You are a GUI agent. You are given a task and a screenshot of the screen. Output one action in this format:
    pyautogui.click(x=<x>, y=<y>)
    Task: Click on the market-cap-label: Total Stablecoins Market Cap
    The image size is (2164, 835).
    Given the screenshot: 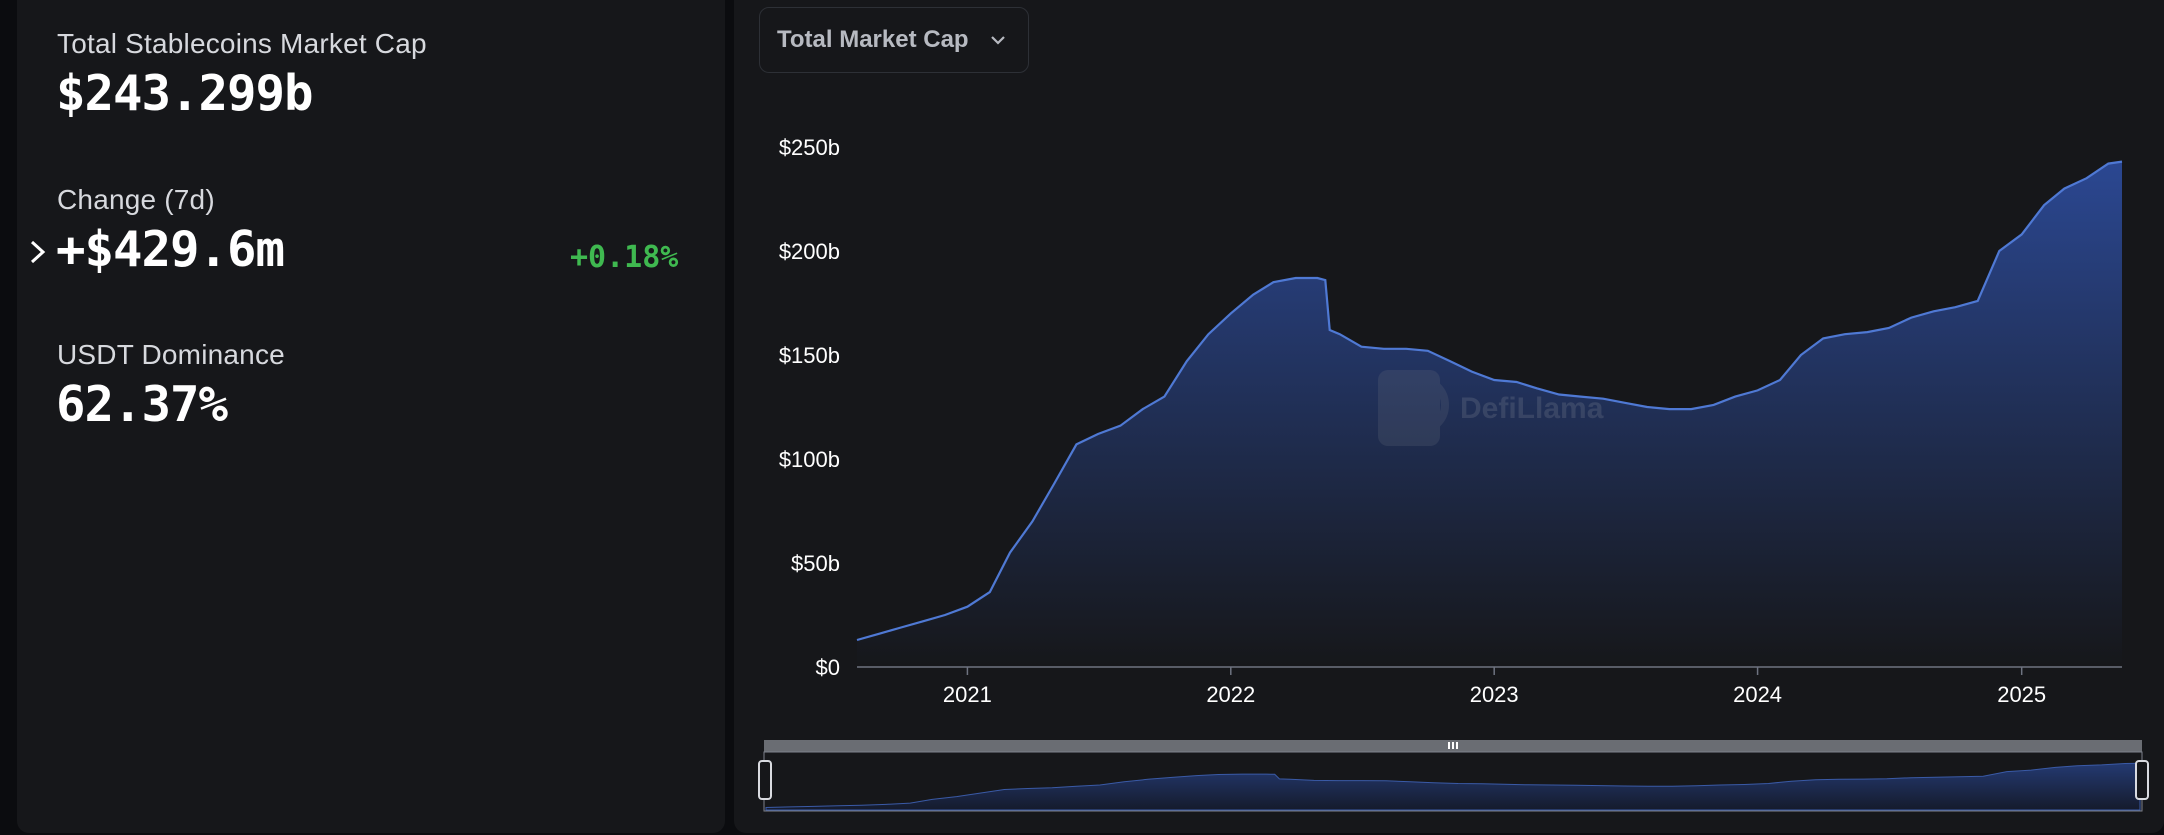 What is the action you would take?
    pyautogui.click(x=242, y=43)
    